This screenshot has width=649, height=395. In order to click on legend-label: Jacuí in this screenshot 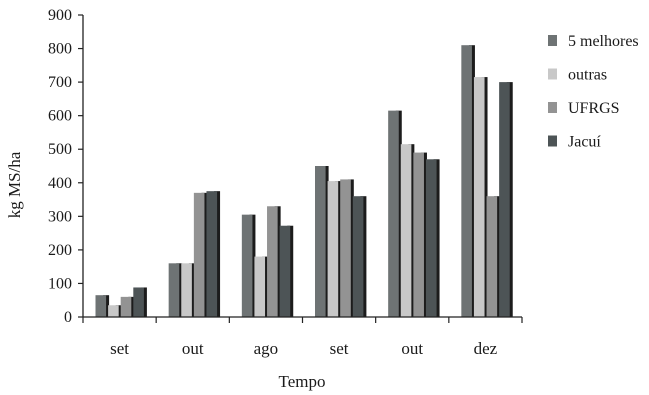, I will do `click(584, 142)`.